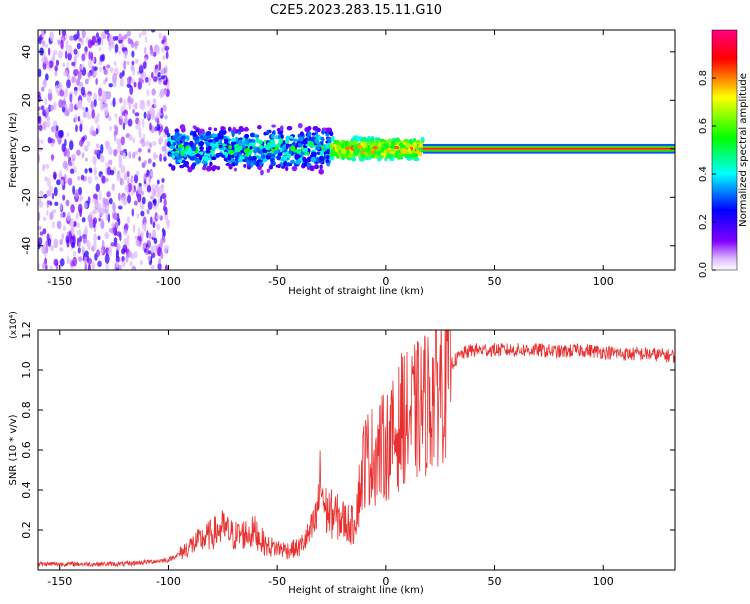 This screenshot has width=750, height=604. What do you see at coordinates (703, 174) in the screenshot?
I see `colorbar-tick-label: 0.4` at bounding box center [703, 174].